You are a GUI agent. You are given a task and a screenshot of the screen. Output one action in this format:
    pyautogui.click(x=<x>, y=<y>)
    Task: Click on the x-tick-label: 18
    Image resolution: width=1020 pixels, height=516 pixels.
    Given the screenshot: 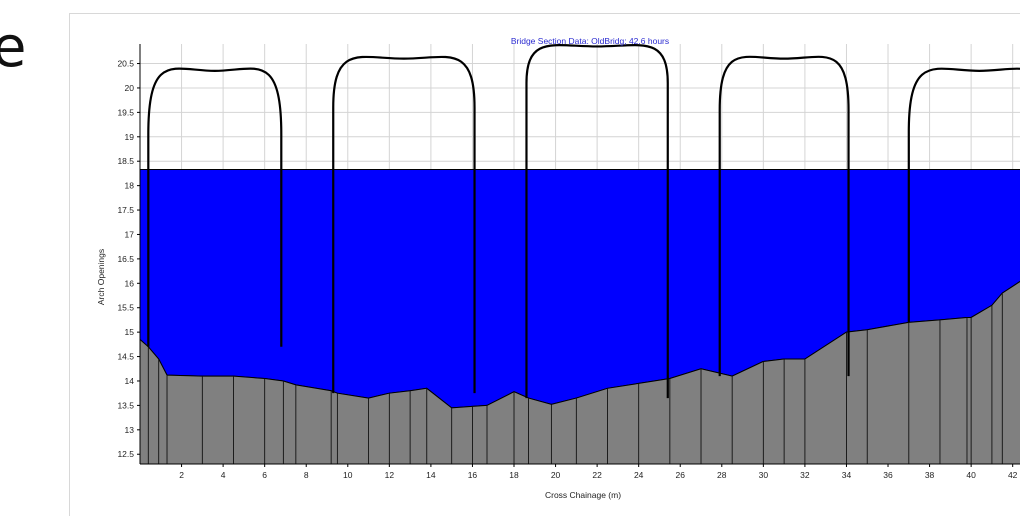 What is the action you would take?
    pyautogui.click(x=514, y=475)
    